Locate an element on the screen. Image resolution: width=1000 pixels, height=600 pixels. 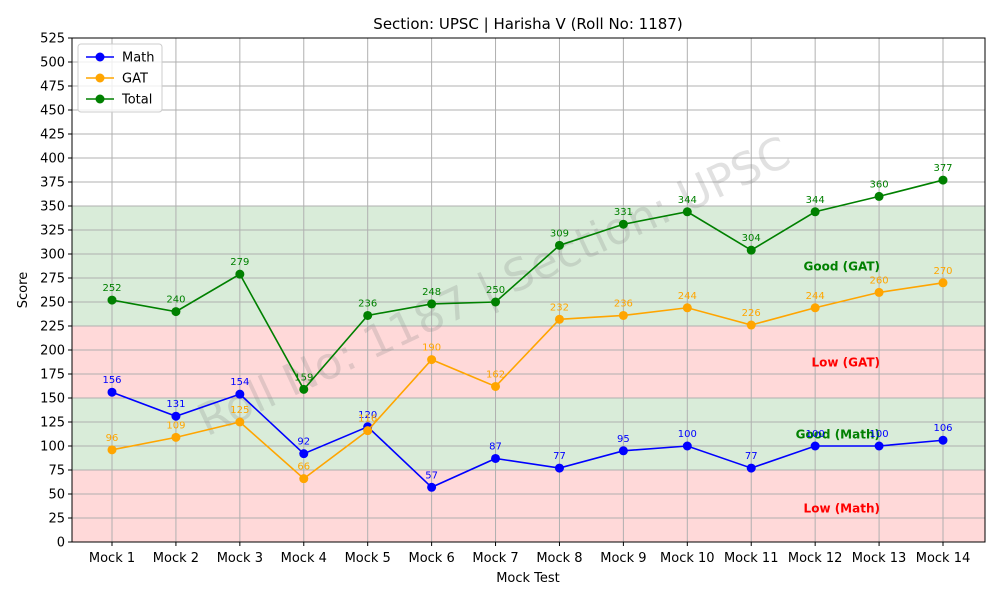
x-tick-label-12: Mock 13 is located at coordinates (879, 558).